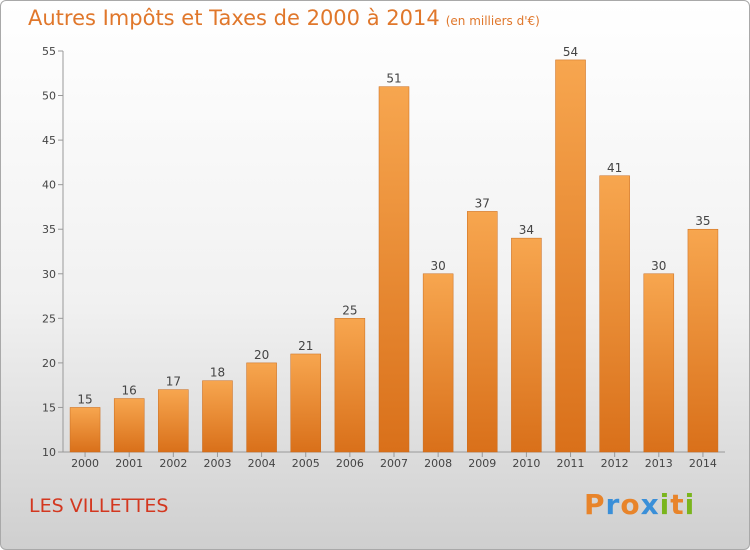 The width and height of the screenshot is (750, 550). What do you see at coordinates (49, 96) in the screenshot?
I see `y-tick-label: 50` at bounding box center [49, 96].